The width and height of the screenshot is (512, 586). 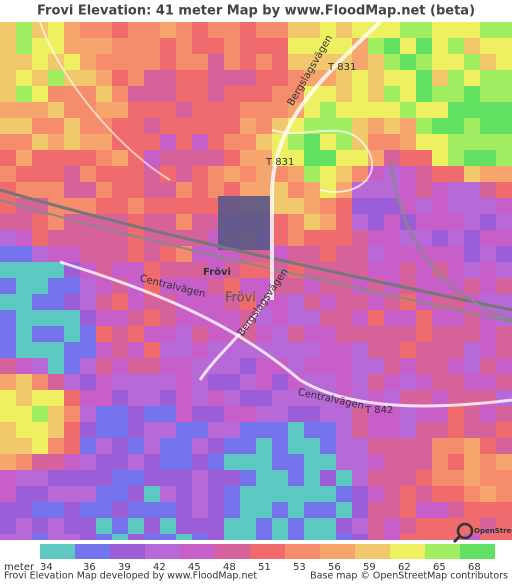 I want to click on road-label: T 831, so click(x=341, y=67).